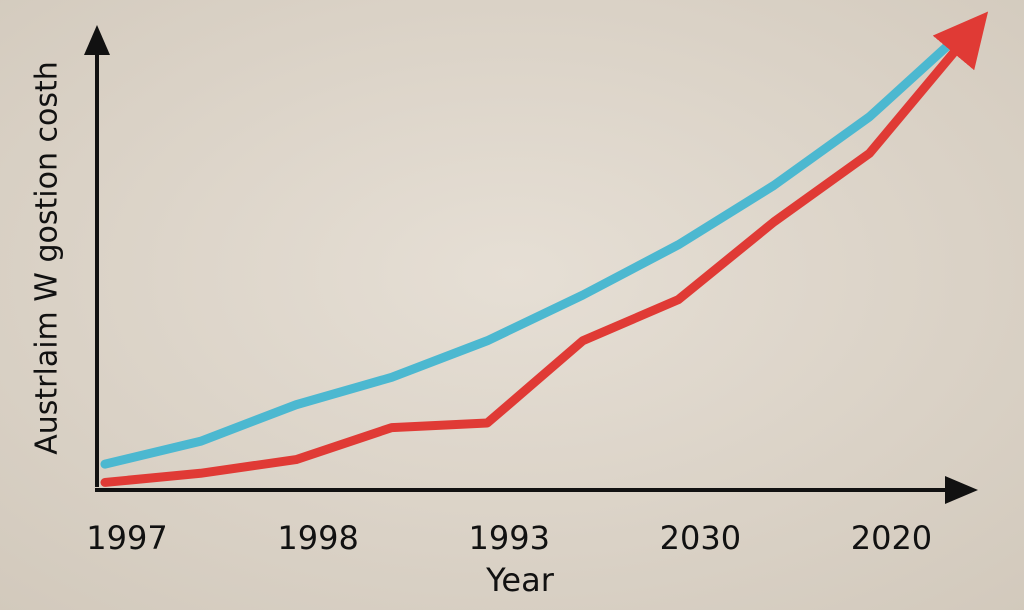 This screenshot has height=610, width=1024. Describe the element at coordinates (509, 538) in the screenshot. I see `x-tick-label: 1993` at that location.